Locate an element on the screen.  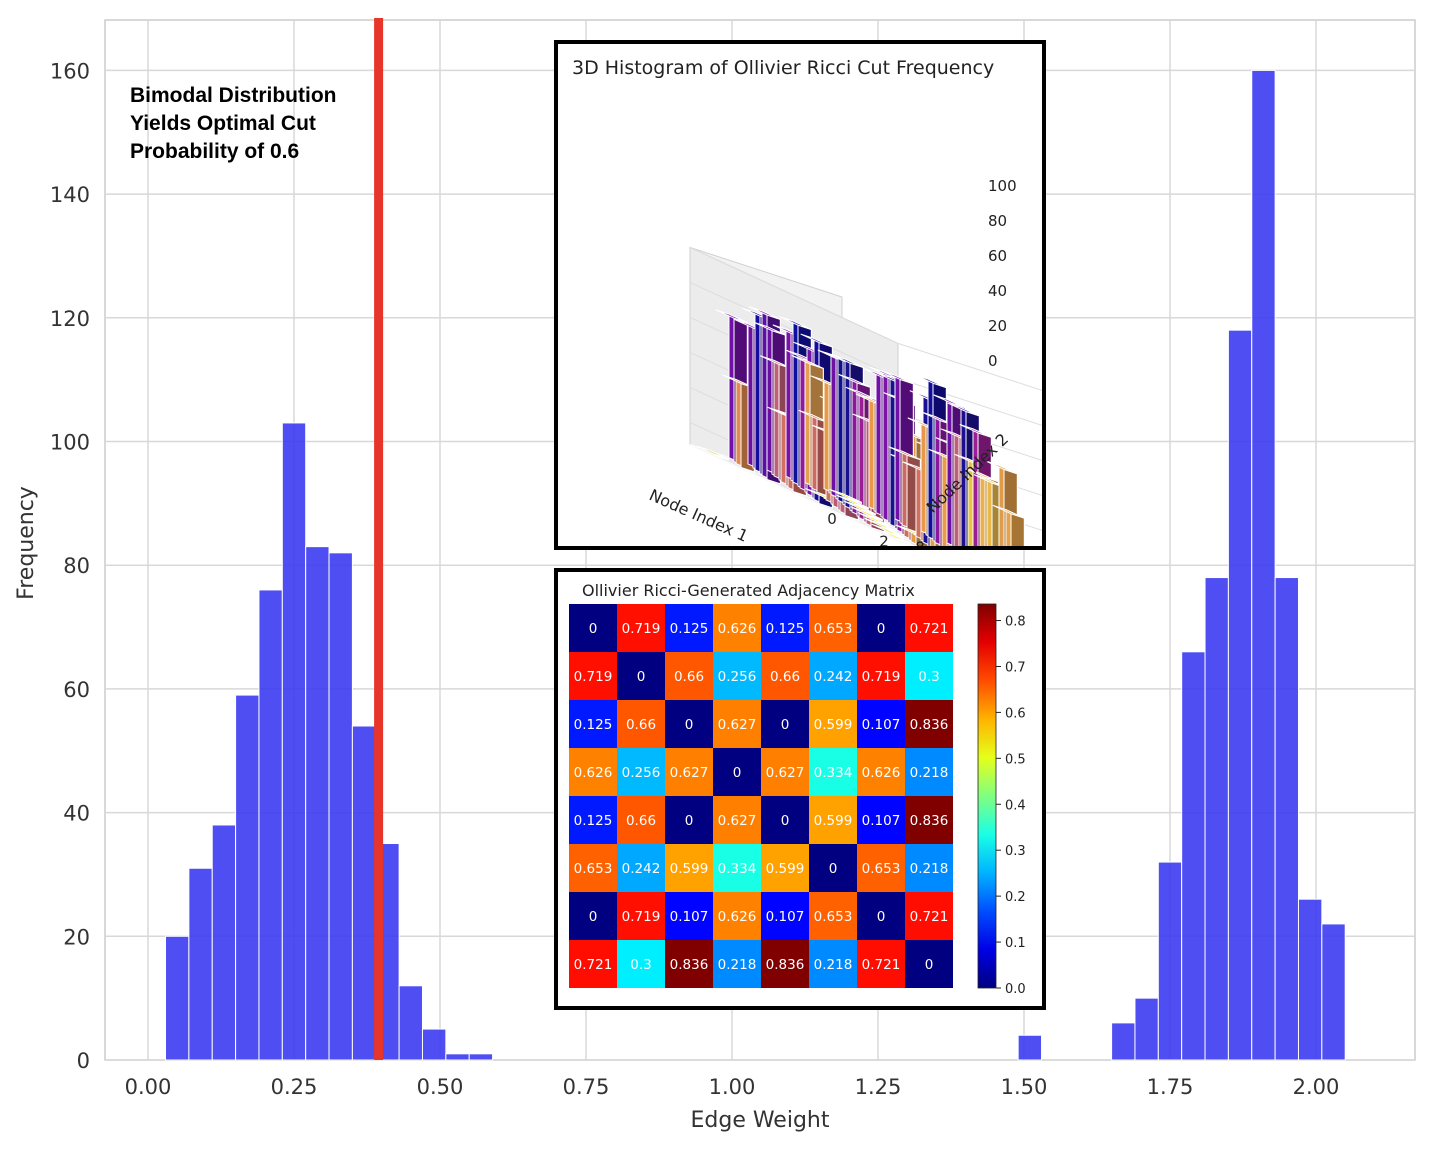
colorbar-tick-label: 0.5 is located at coordinates (1015, 759).